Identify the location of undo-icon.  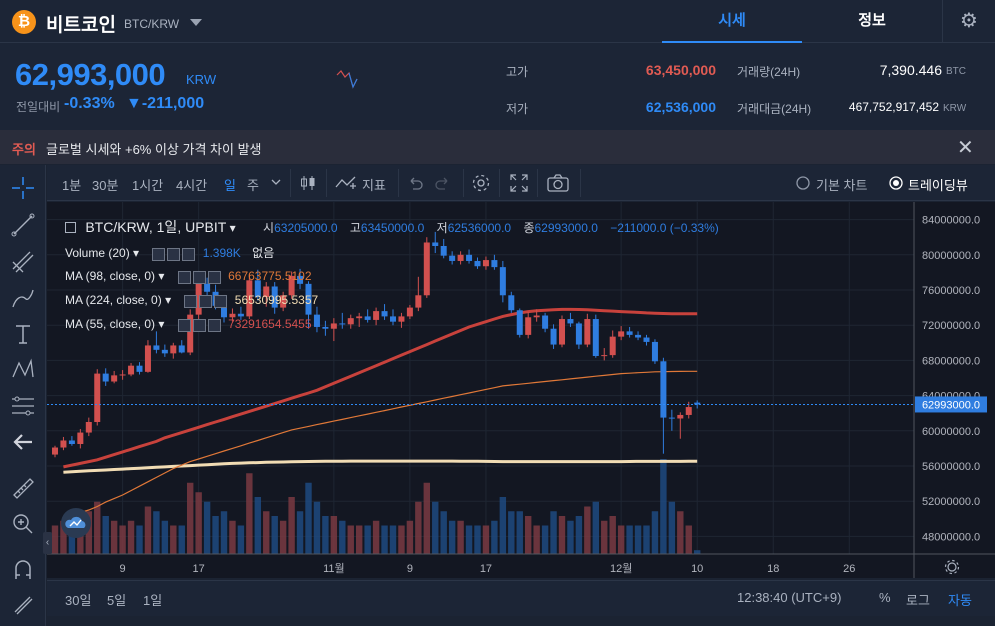
(415, 183).